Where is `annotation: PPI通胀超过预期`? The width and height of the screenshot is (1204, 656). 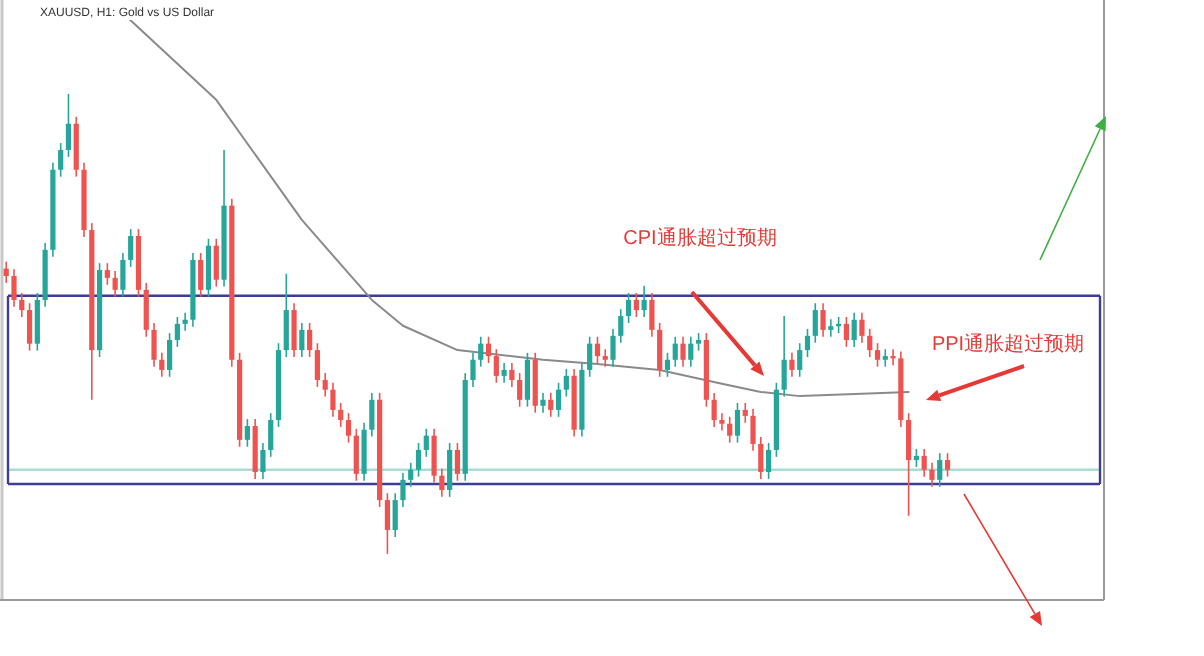
annotation: PPI通胀超过预期 is located at coordinates (1008, 344).